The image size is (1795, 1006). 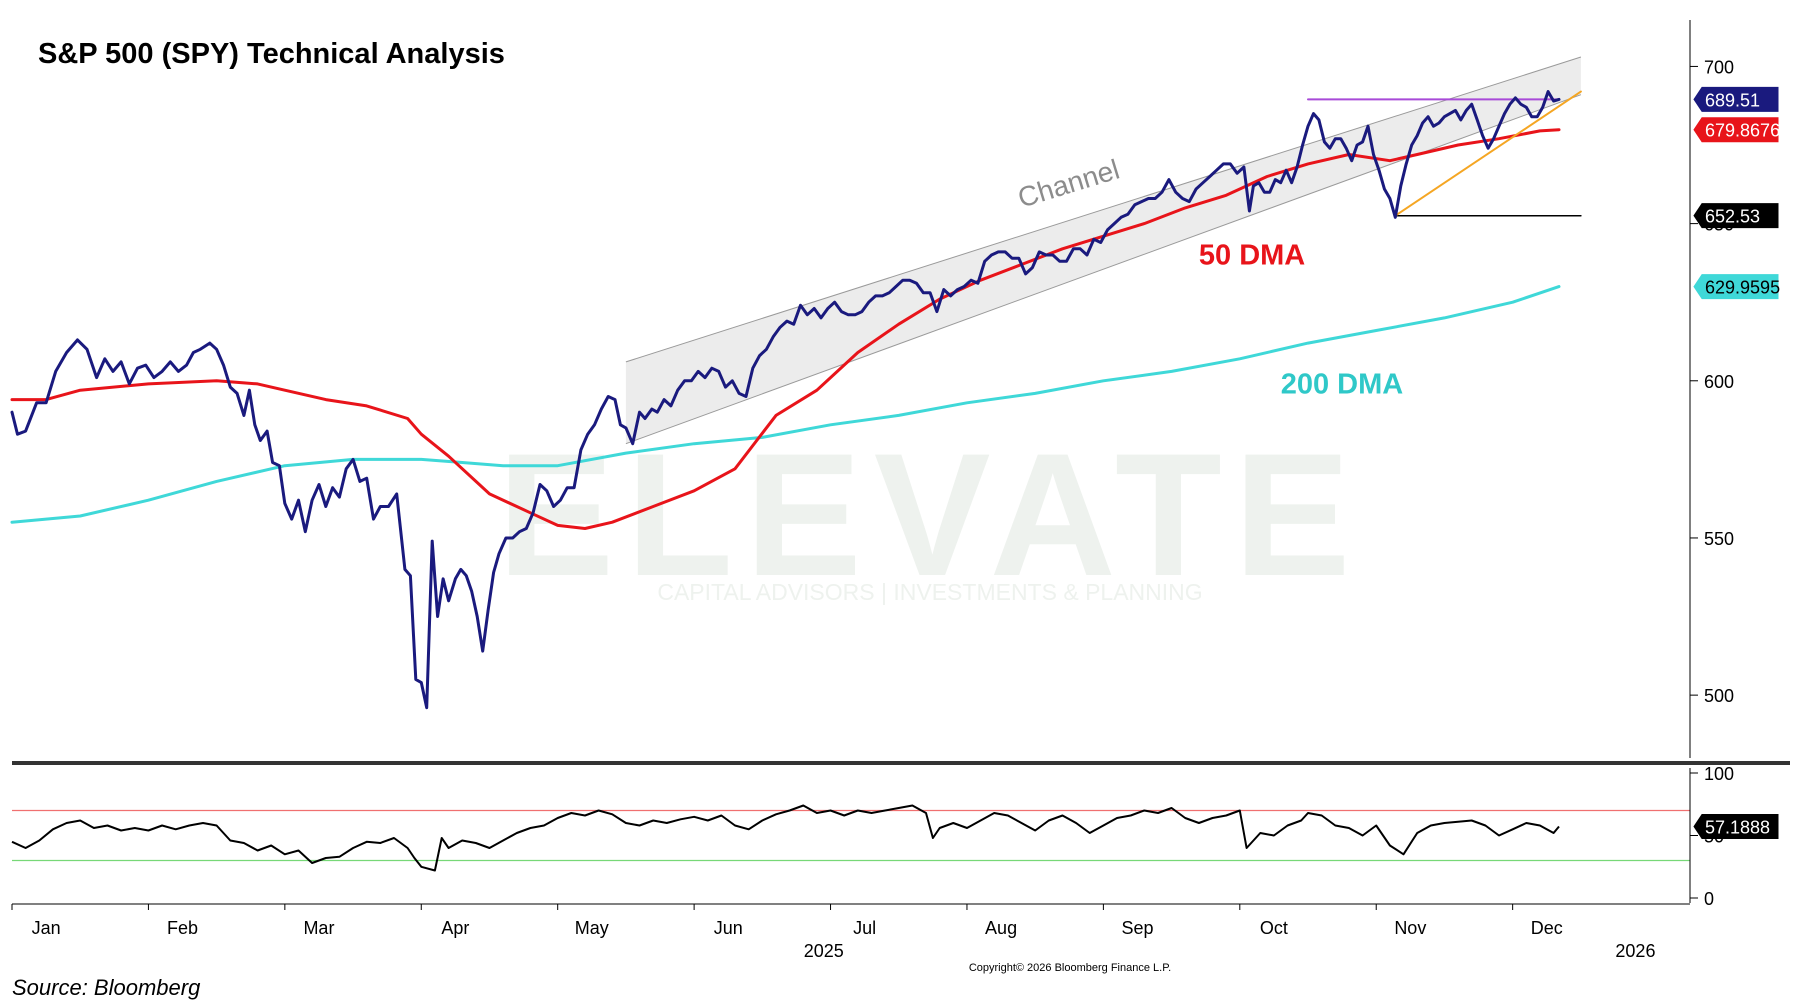 I want to click on x-tick-label: Oct, so click(x=1274, y=928).